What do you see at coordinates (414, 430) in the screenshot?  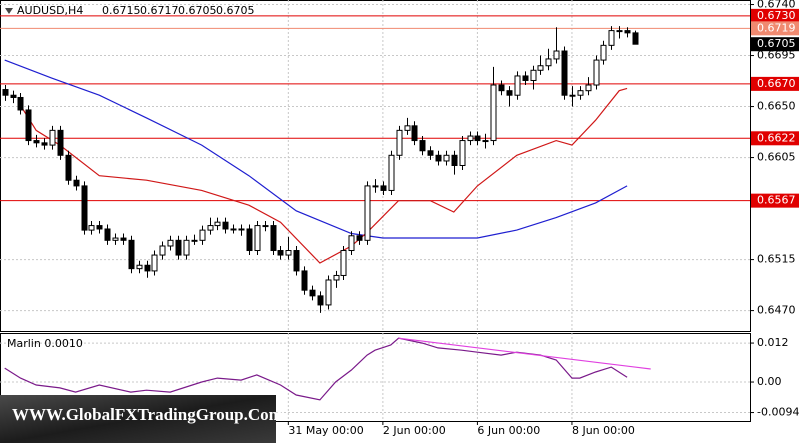 I see `x-tick-label: 2 Jun 00:00` at bounding box center [414, 430].